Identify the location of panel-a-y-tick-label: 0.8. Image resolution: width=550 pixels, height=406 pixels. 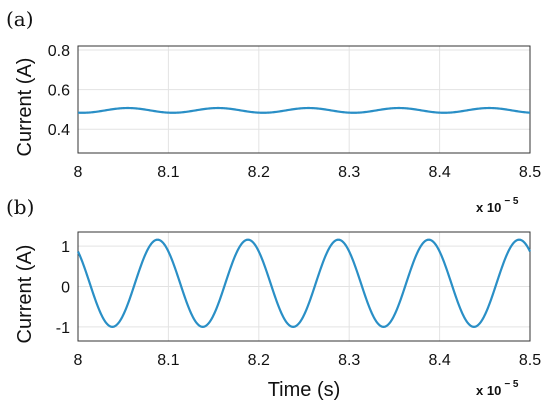
(59, 51).